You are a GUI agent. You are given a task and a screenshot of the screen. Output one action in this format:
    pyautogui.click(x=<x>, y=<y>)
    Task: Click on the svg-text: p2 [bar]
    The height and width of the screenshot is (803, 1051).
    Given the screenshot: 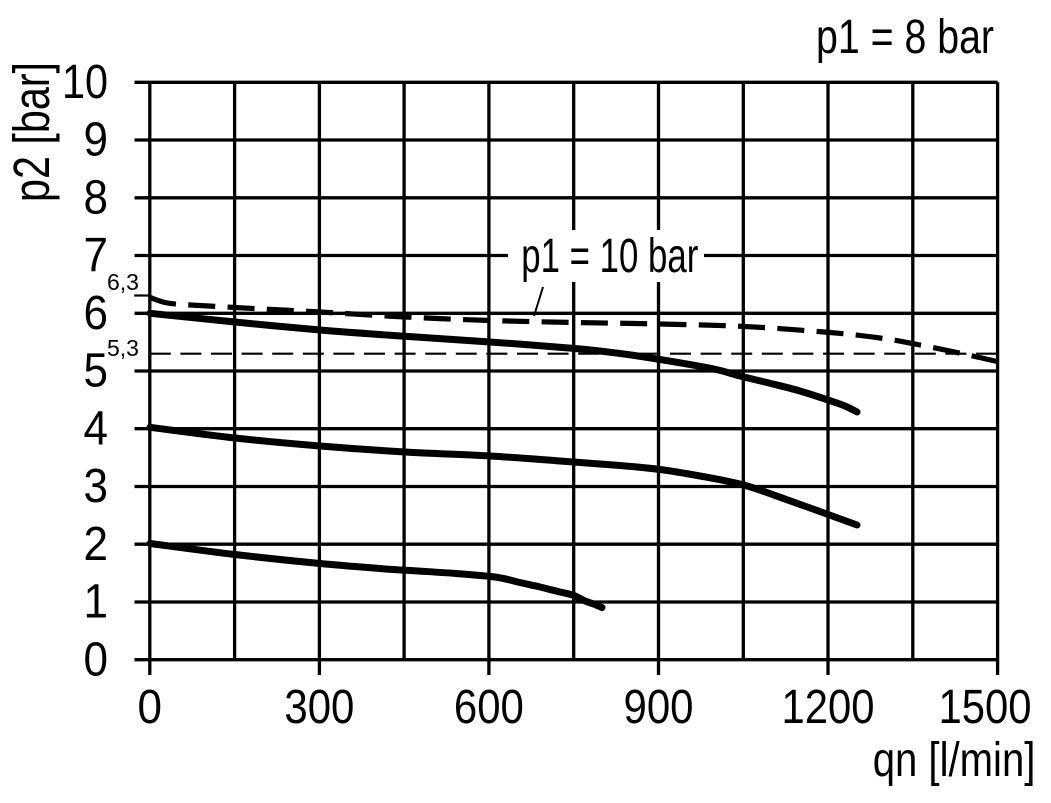 What is the action you would take?
    pyautogui.click(x=31, y=132)
    